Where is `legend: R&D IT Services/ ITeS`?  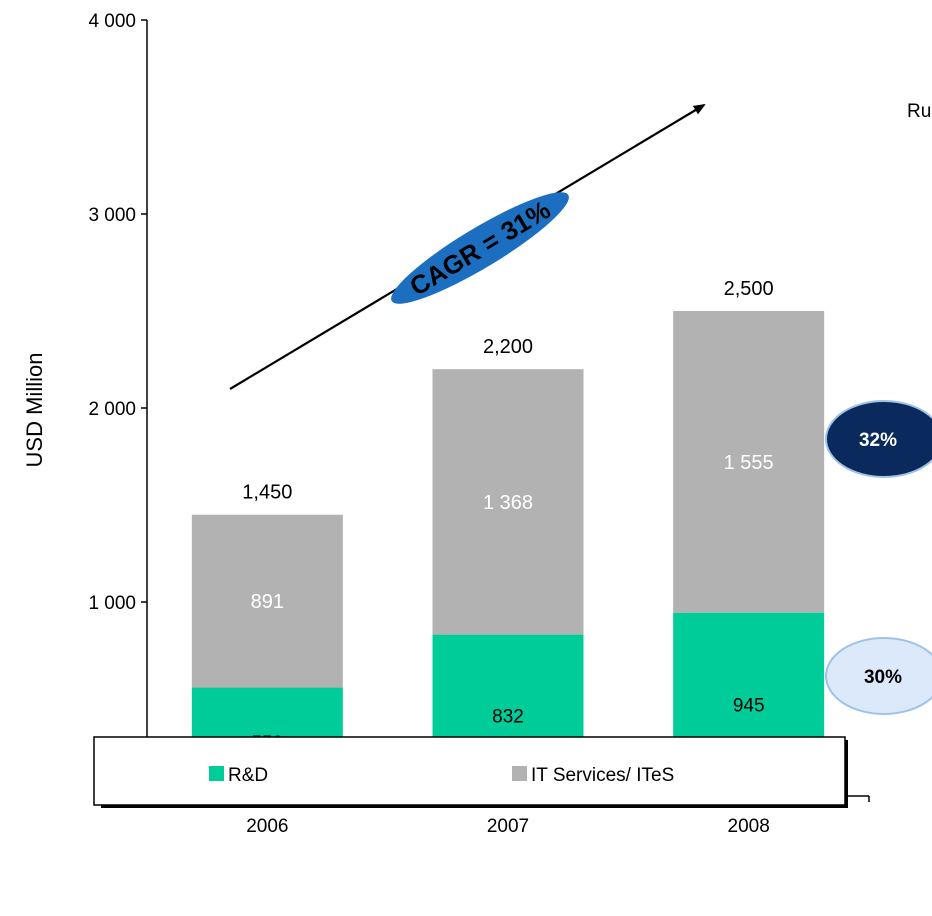 legend: R&D IT Services/ ITeS is located at coordinates (470, 772).